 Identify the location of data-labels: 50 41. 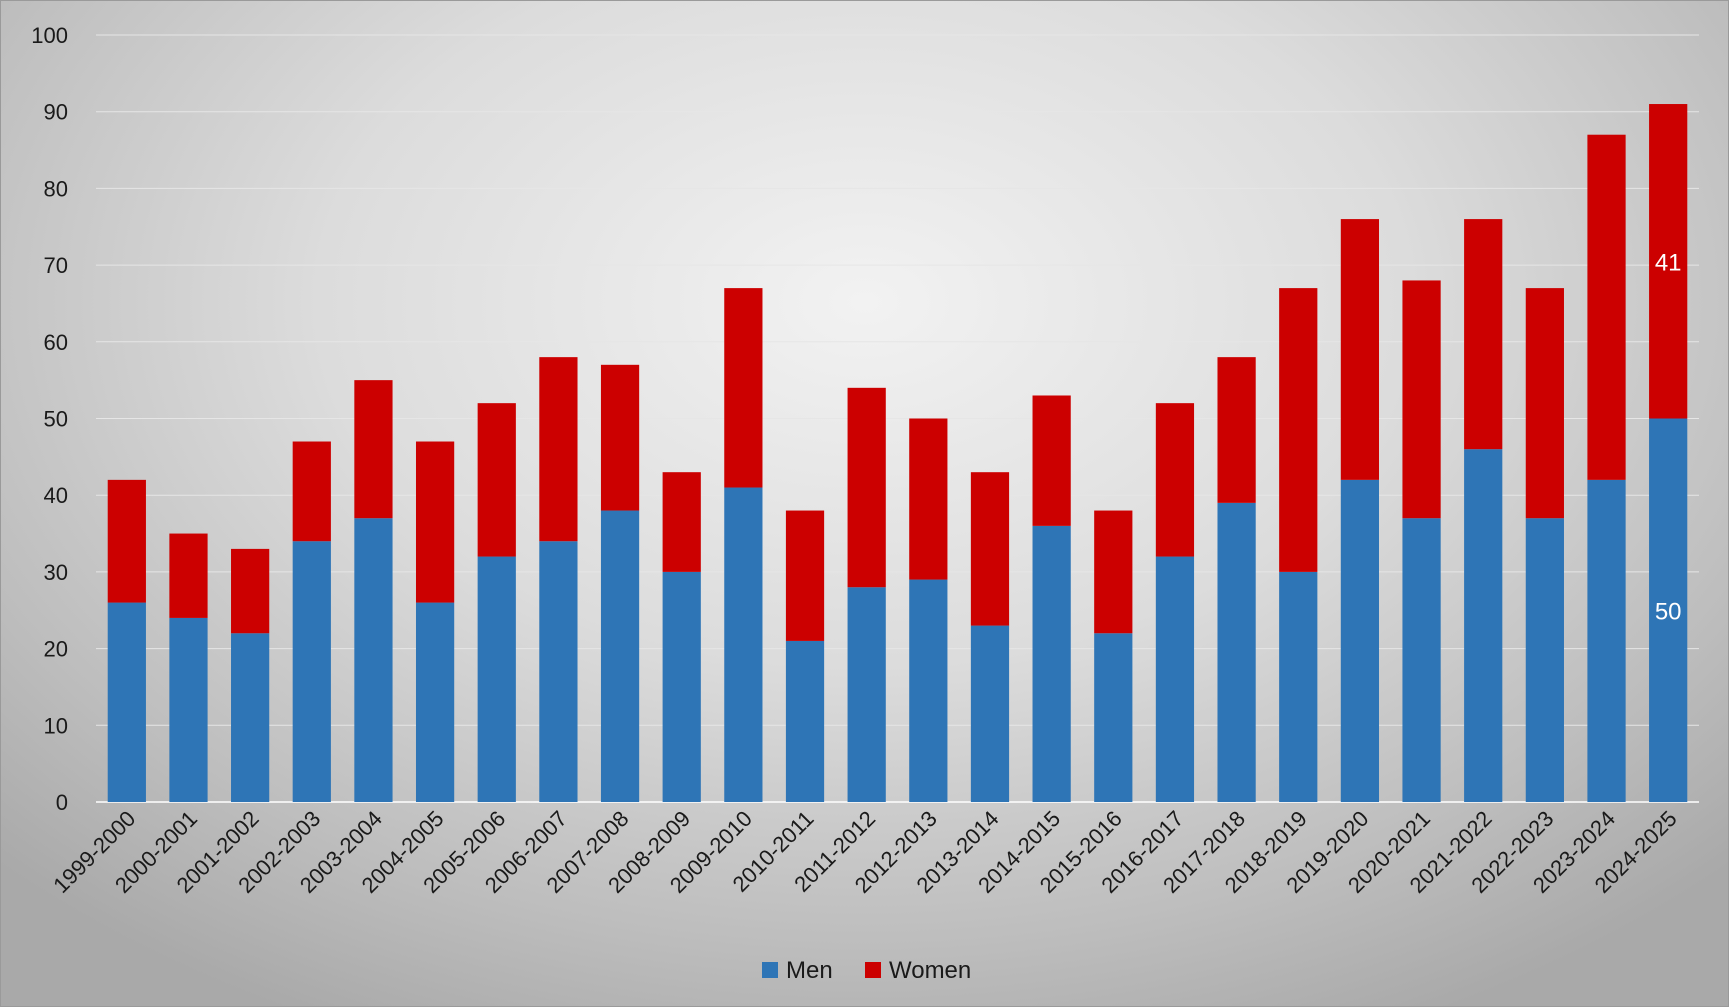
(1668, 437).